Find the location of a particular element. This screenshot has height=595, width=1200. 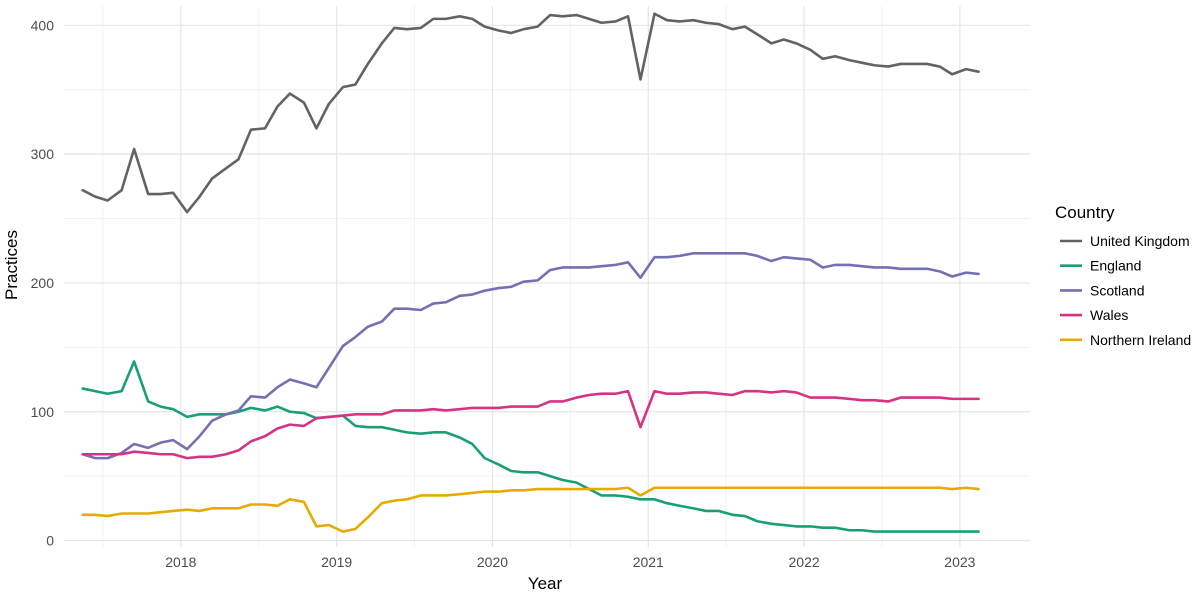

x-tick-label: 2019 is located at coordinates (336, 562).